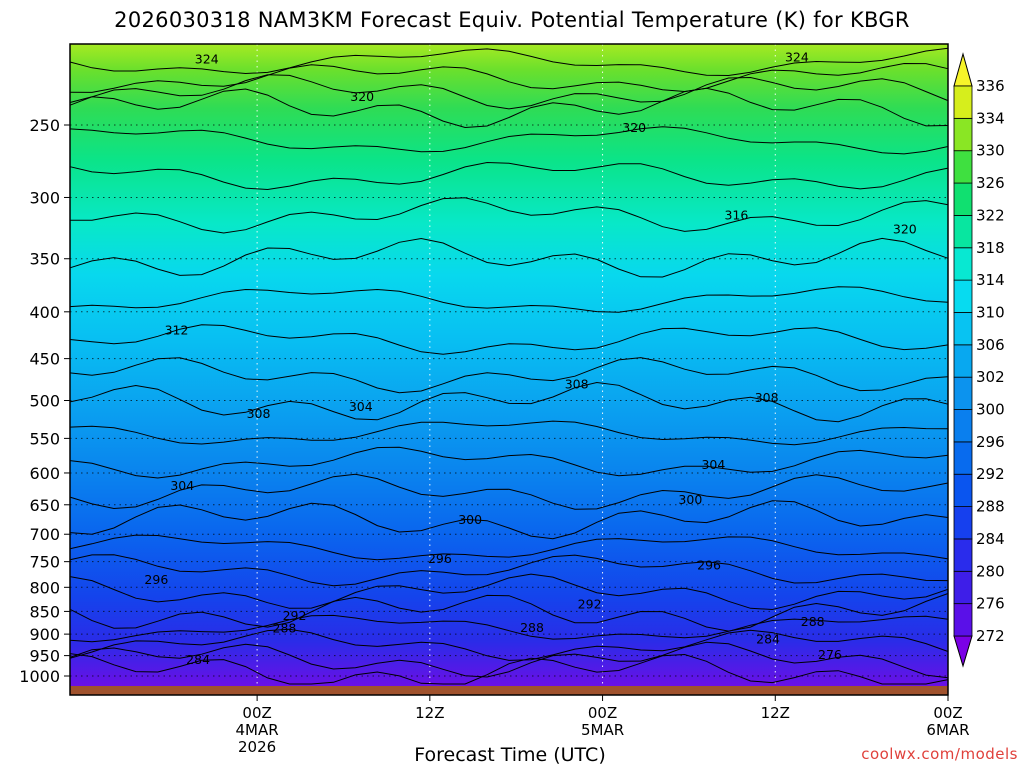 Image resolution: width=1024 pixels, height=768 pixels. Describe the element at coordinates (44, 473) in the screenshot. I see `y-tick-label: 600` at that location.